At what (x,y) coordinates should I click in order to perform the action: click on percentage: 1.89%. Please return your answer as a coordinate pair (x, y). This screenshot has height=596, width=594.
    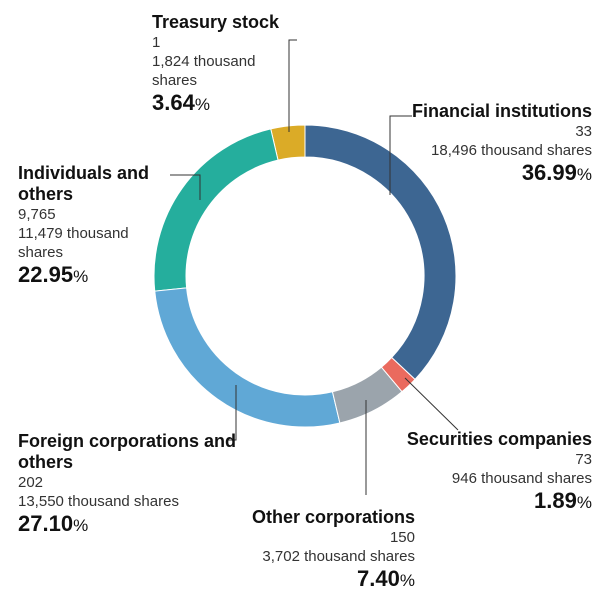
    Looking at the image, I should click on (482, 502).